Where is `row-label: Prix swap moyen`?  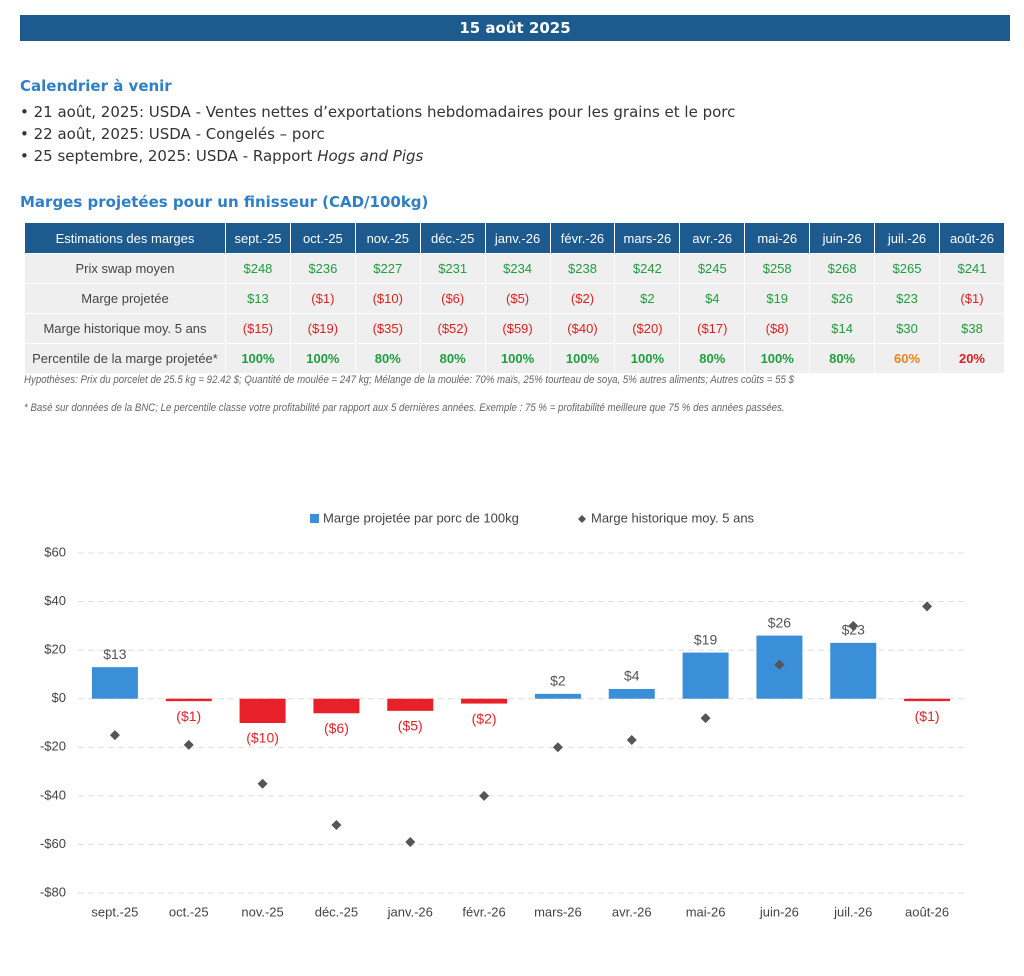
row-label: Prix swap moyen is located at coordinates (125, 268).